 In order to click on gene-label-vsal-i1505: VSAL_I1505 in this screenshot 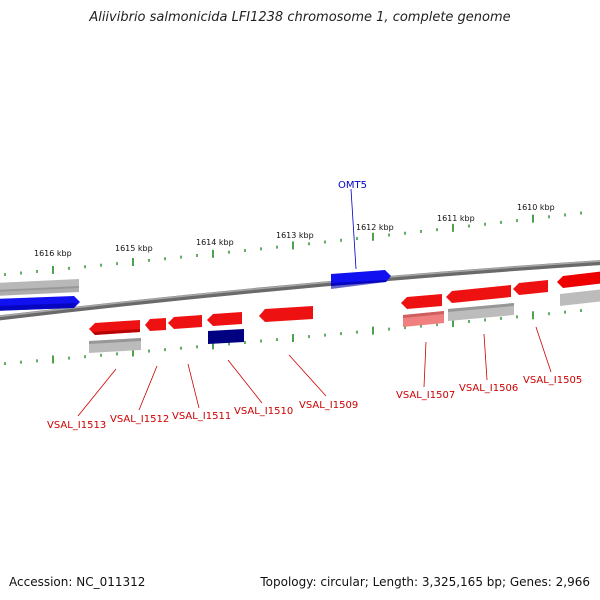, I will do `click(552, 380)`.